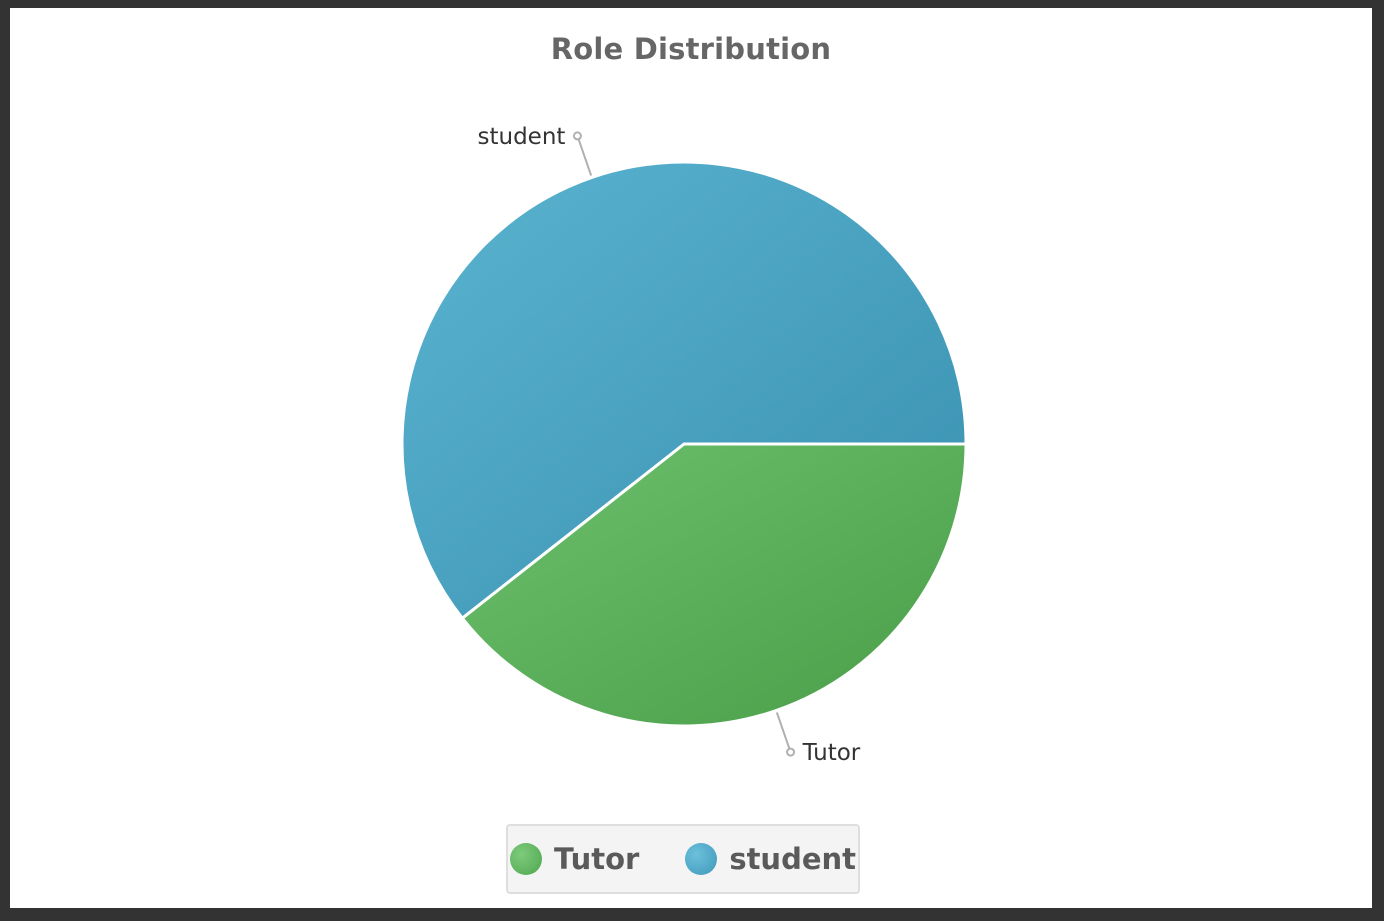 This screenshot has width=1384, height=921. Describe the element at coordinates (831, 753) in the screenshot. I see `data-label-tutor: Tutor` at that location.